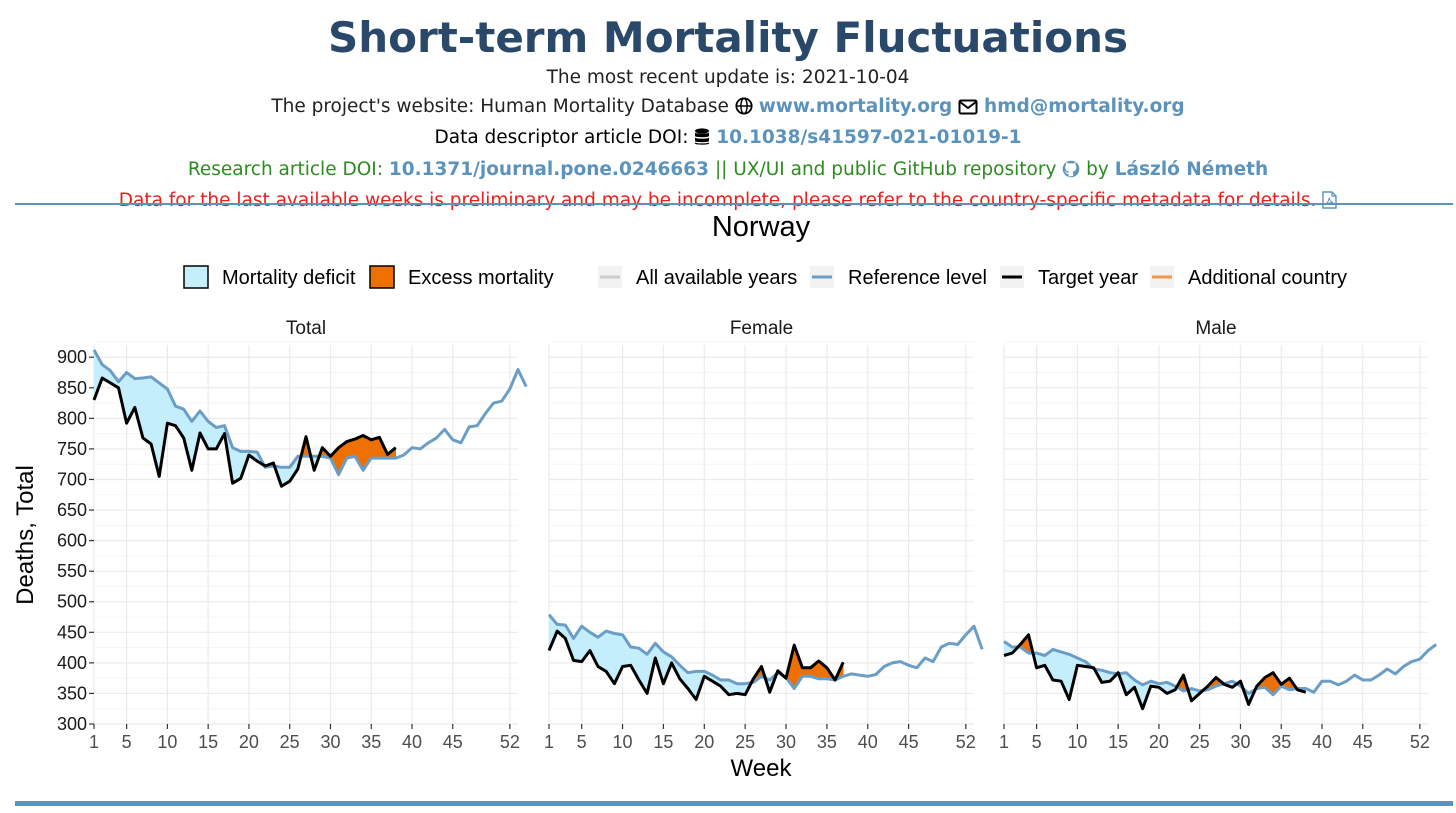 Image resolution: width=1456 pixels, height=813 pixels. Describe the element at coordinates (72, 602) in the screenshot. I see `y-tick-label: 500` at that location.